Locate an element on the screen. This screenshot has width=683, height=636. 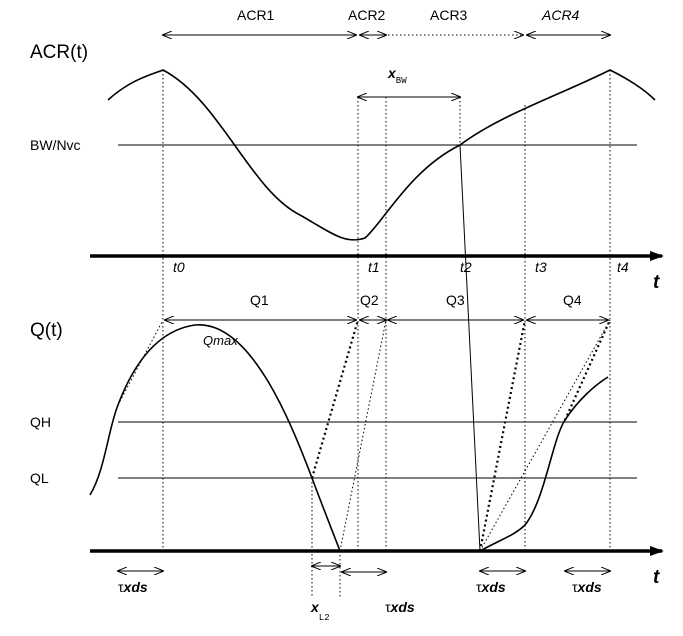
interval-label: ACR1 is located at coordinates (256, 15).